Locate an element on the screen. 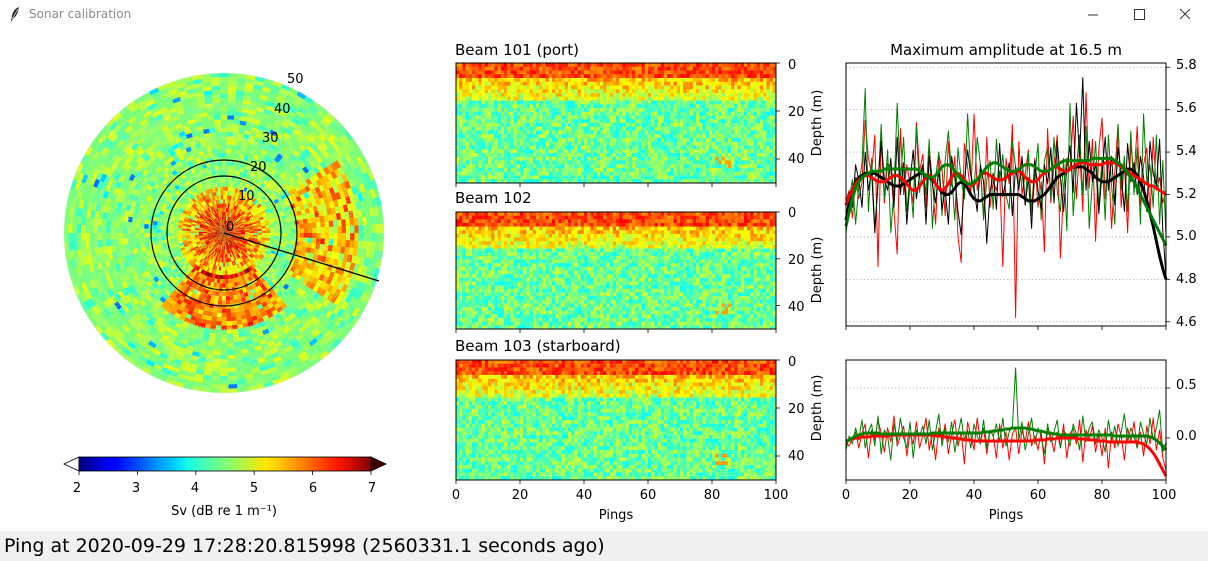  minimize-button is located at coordinates (1093, 15).